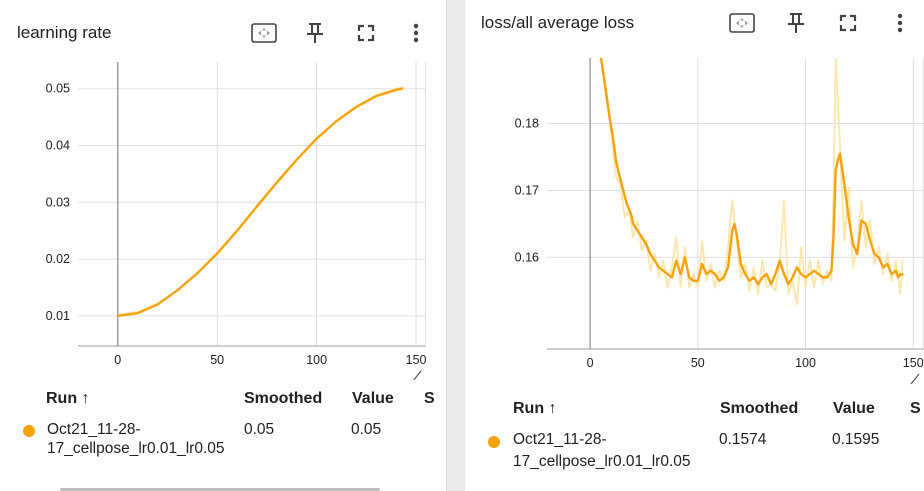 Image resolution: width=924 pixels, height=491 pixels. What do you see at coordinates (743, 439) in the screenshot?
I see `smoothed-value: 0.1574` at bounding box center [743, 439].